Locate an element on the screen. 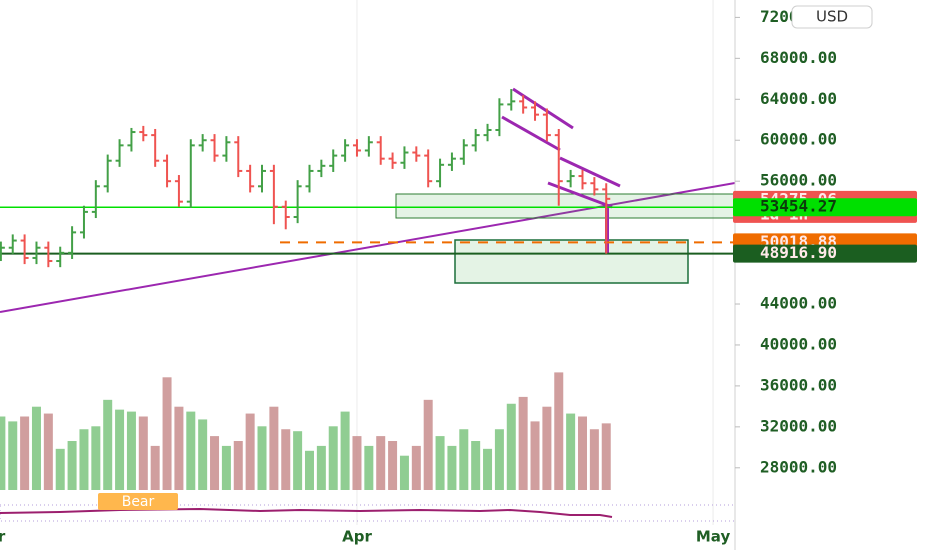 The height and width of the screenshot is (550, 932). y-tick-label: 44000.00 is located at coordinates (798, 303).